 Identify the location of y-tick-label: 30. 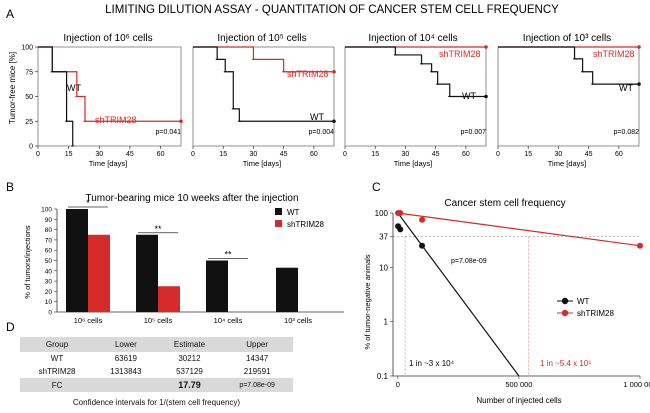
(49, 282).